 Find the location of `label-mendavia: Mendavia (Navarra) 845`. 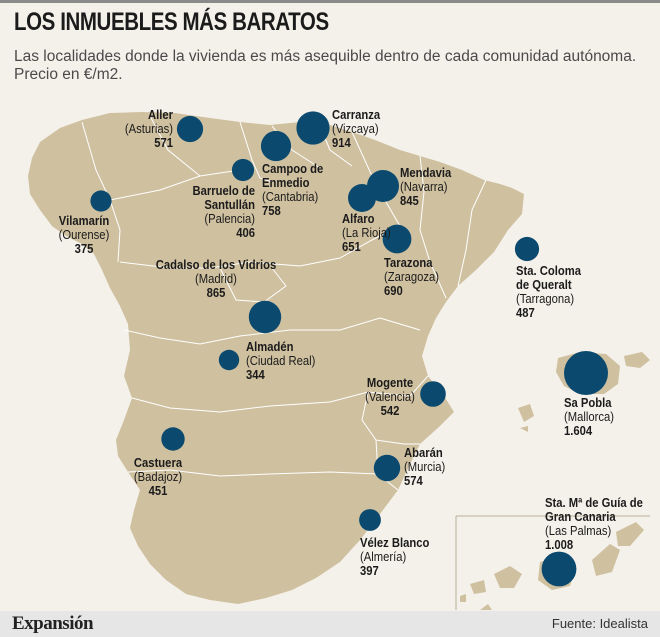

label-mendavia: Mendavia (Navarra) 845 is located at coordinates (440, 187).